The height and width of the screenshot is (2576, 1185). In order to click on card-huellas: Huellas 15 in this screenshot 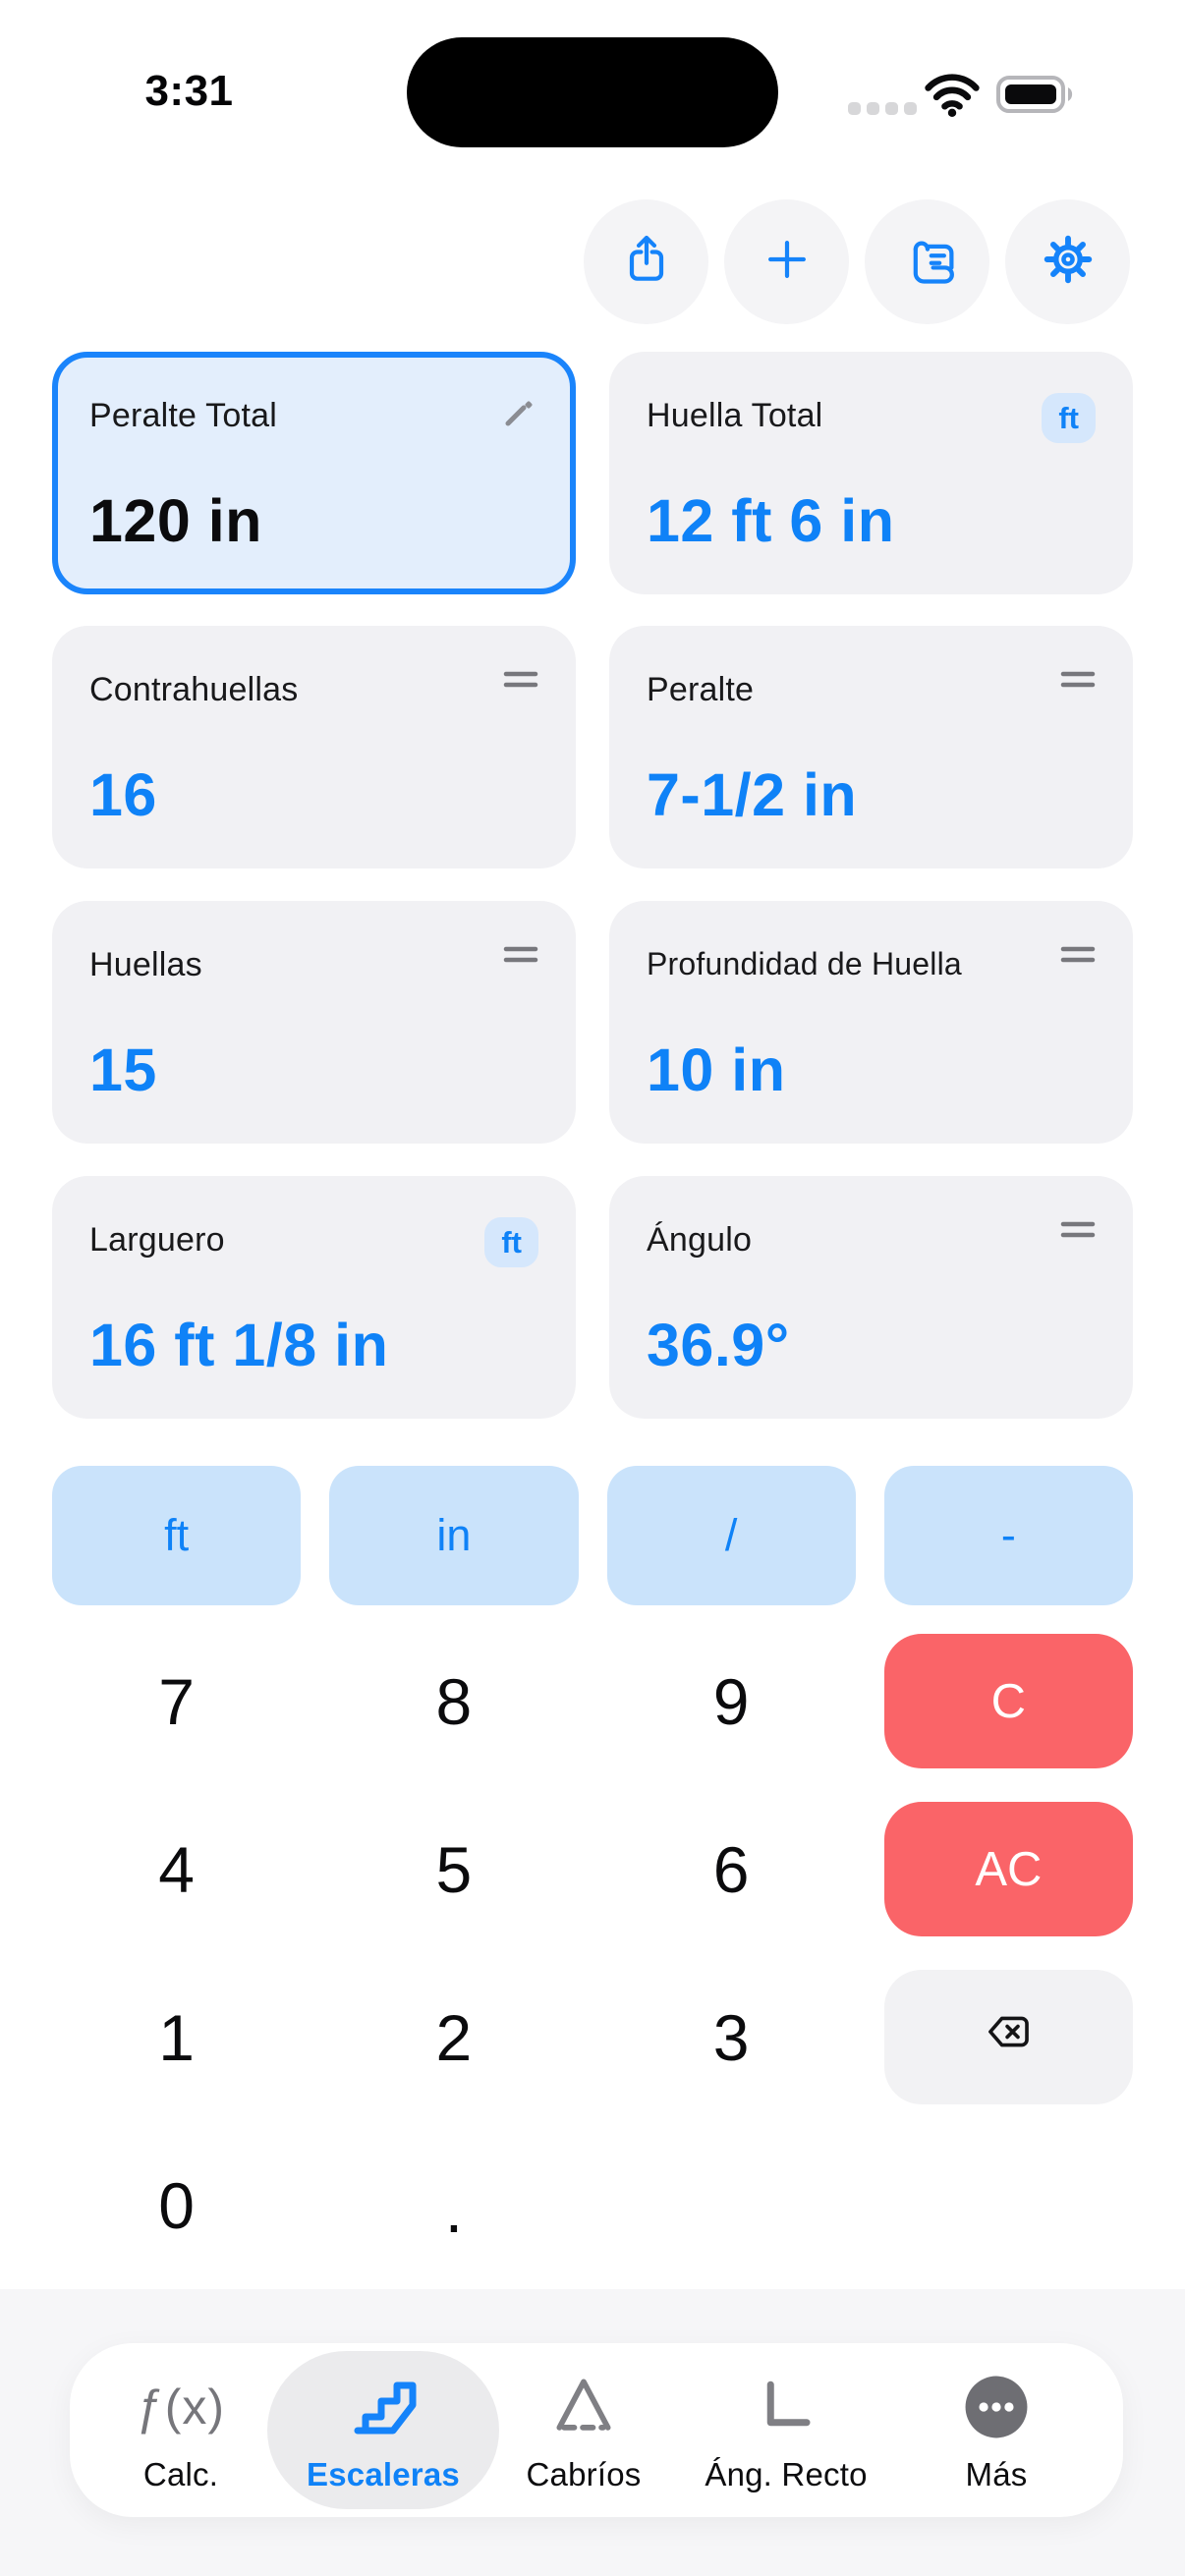, I will do `click(314, 1022)`.